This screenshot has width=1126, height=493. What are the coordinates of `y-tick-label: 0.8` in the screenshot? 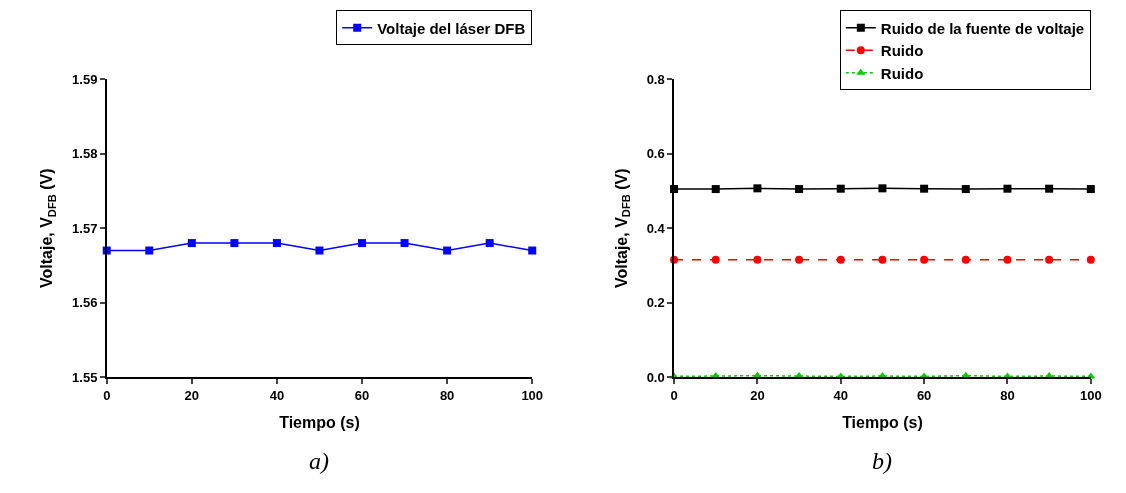 It's located at (655, 79).